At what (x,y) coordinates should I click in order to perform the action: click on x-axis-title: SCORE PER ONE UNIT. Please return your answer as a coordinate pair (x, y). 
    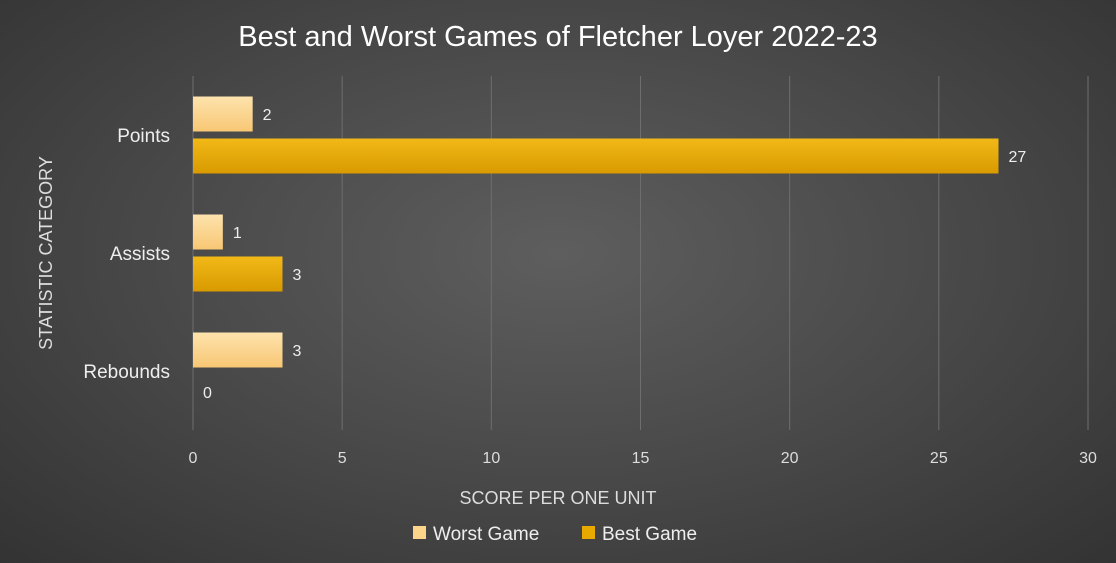
    Looking at the image, I should click on (557, 498).